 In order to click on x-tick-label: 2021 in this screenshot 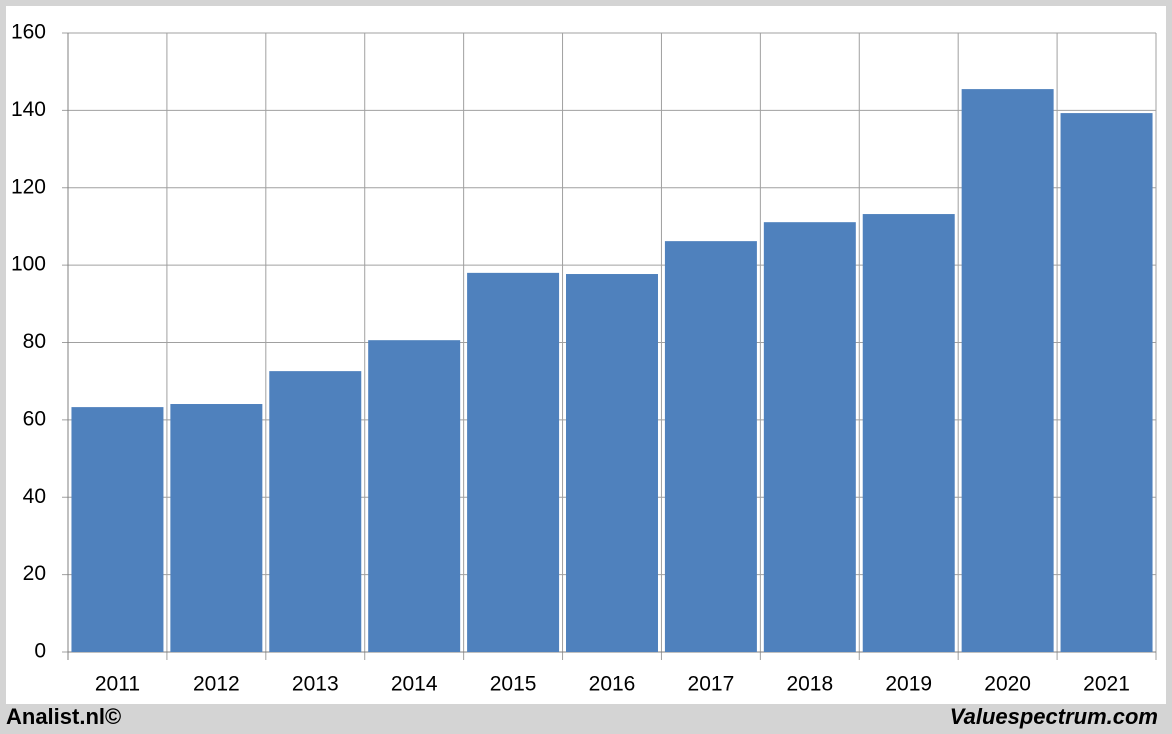, I will do `click(1106, 684)`.